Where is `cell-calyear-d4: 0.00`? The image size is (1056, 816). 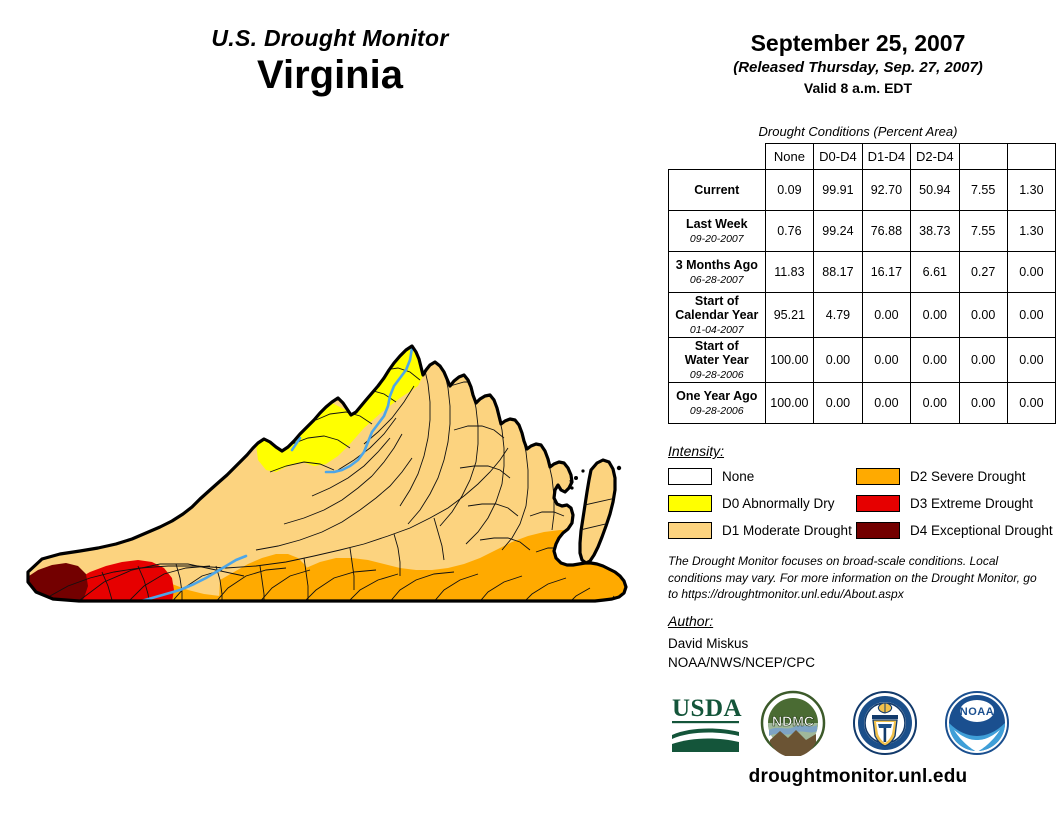 cell-calyear-d4: 0.00 is located at coordinates (1031, 315).